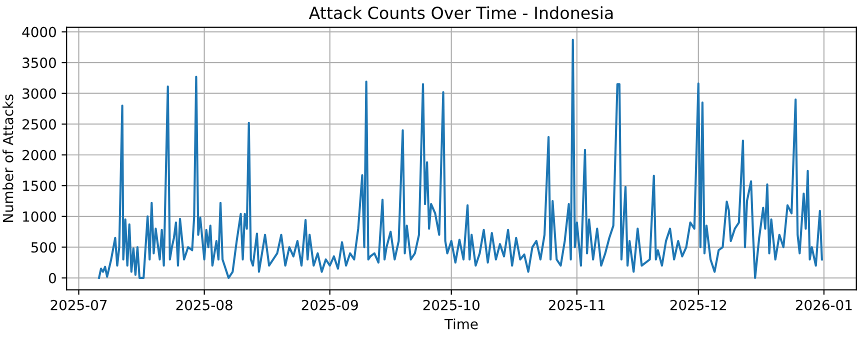  Describe the element at coordinates (52, 278) in the screenshot. I see `y-tick-label: 0` at that location.